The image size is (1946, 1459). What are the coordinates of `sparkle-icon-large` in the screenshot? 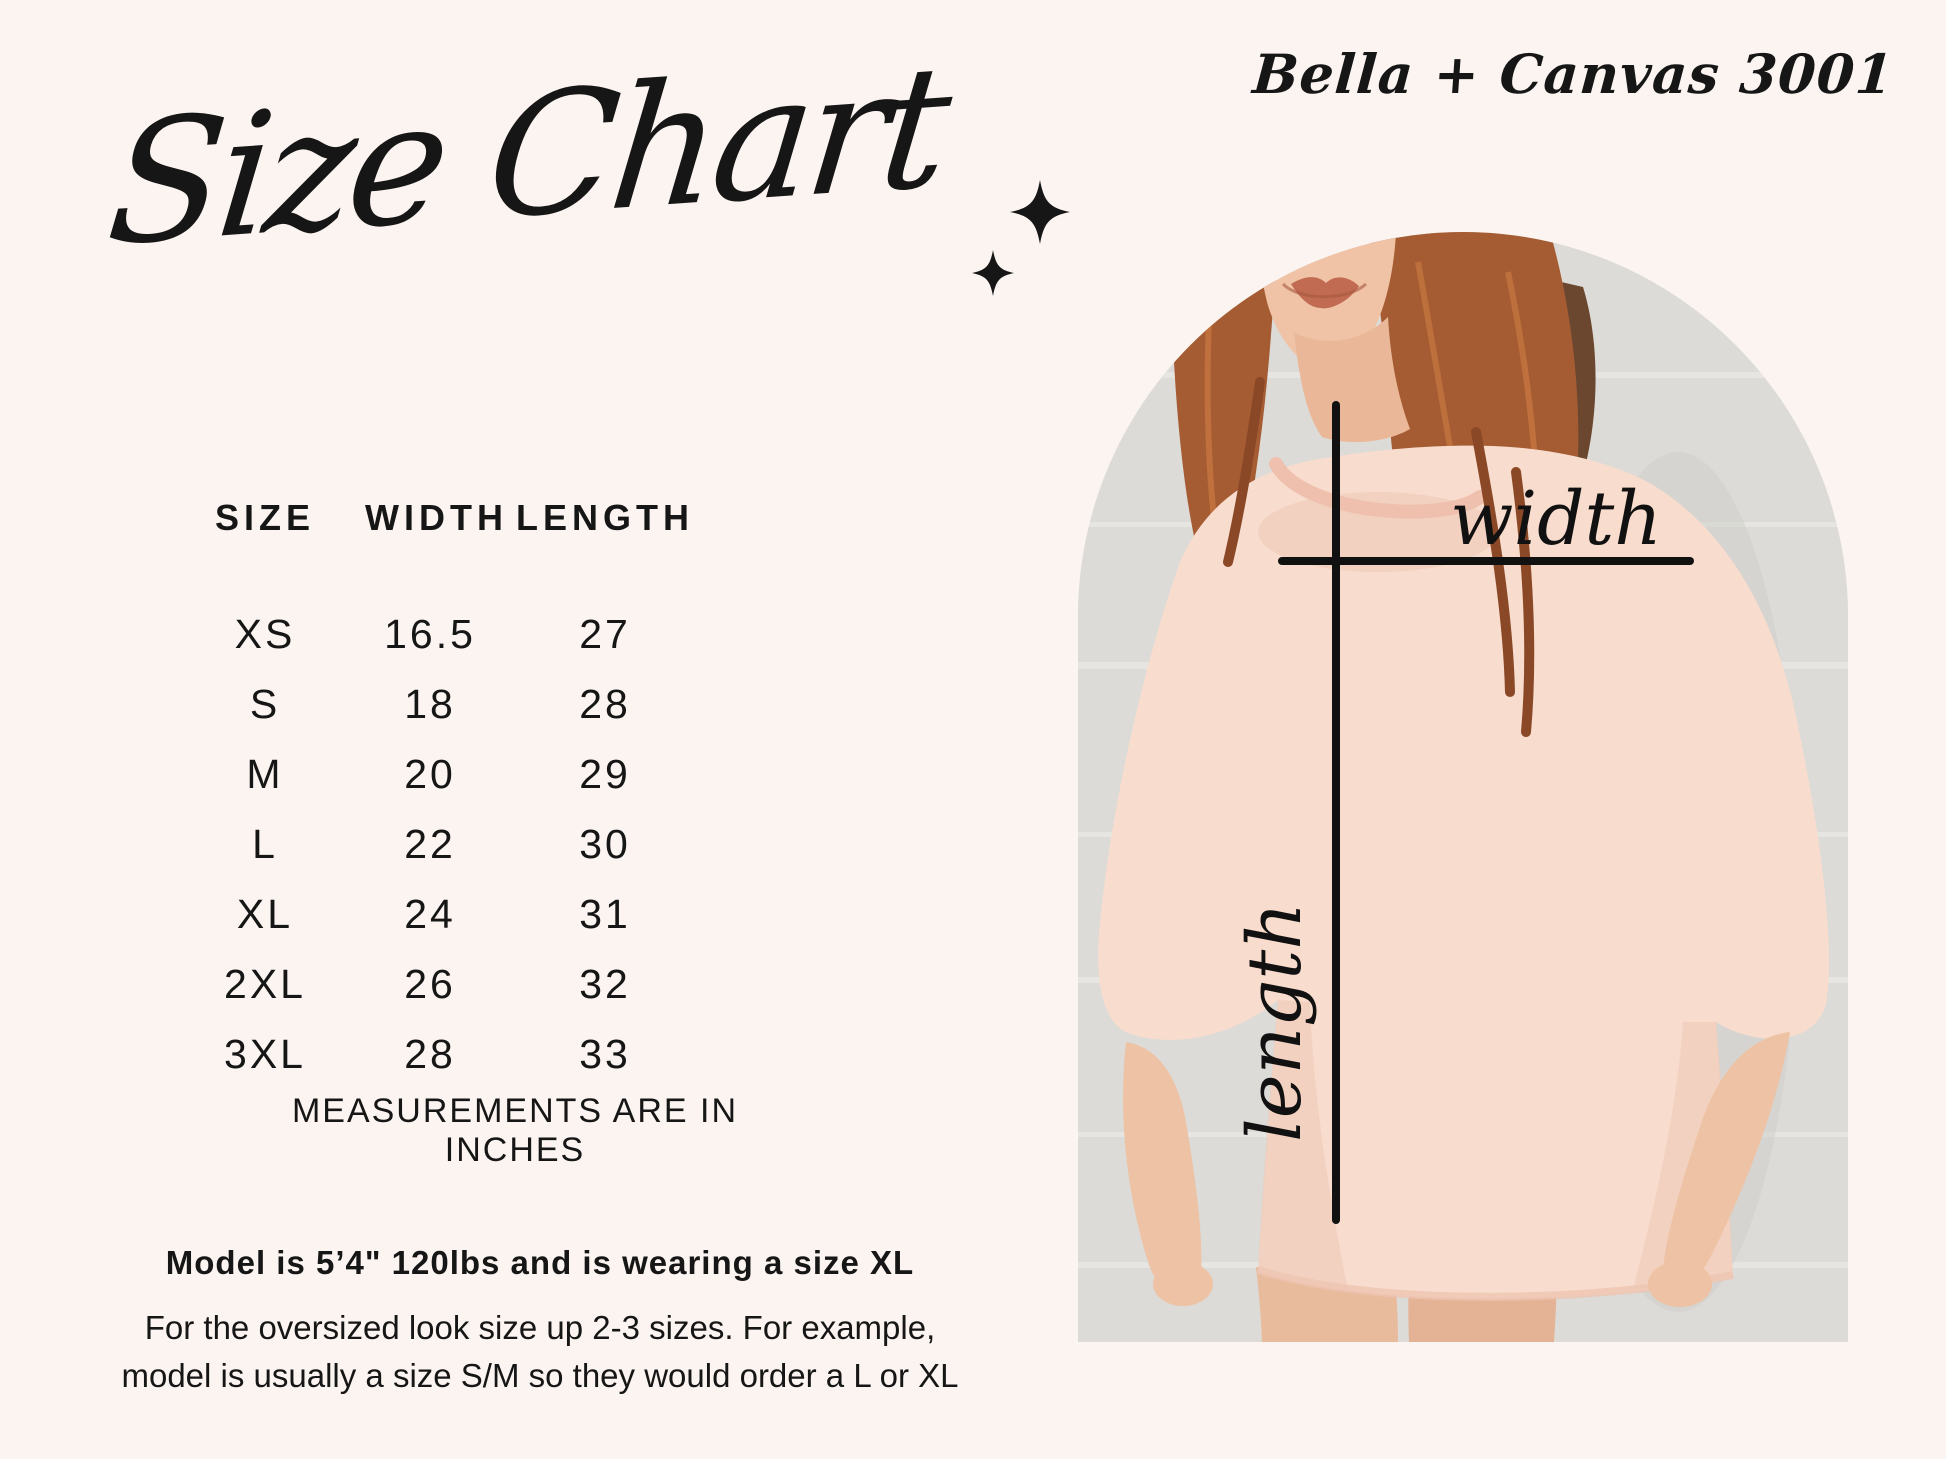 It's located at (1040, 212).